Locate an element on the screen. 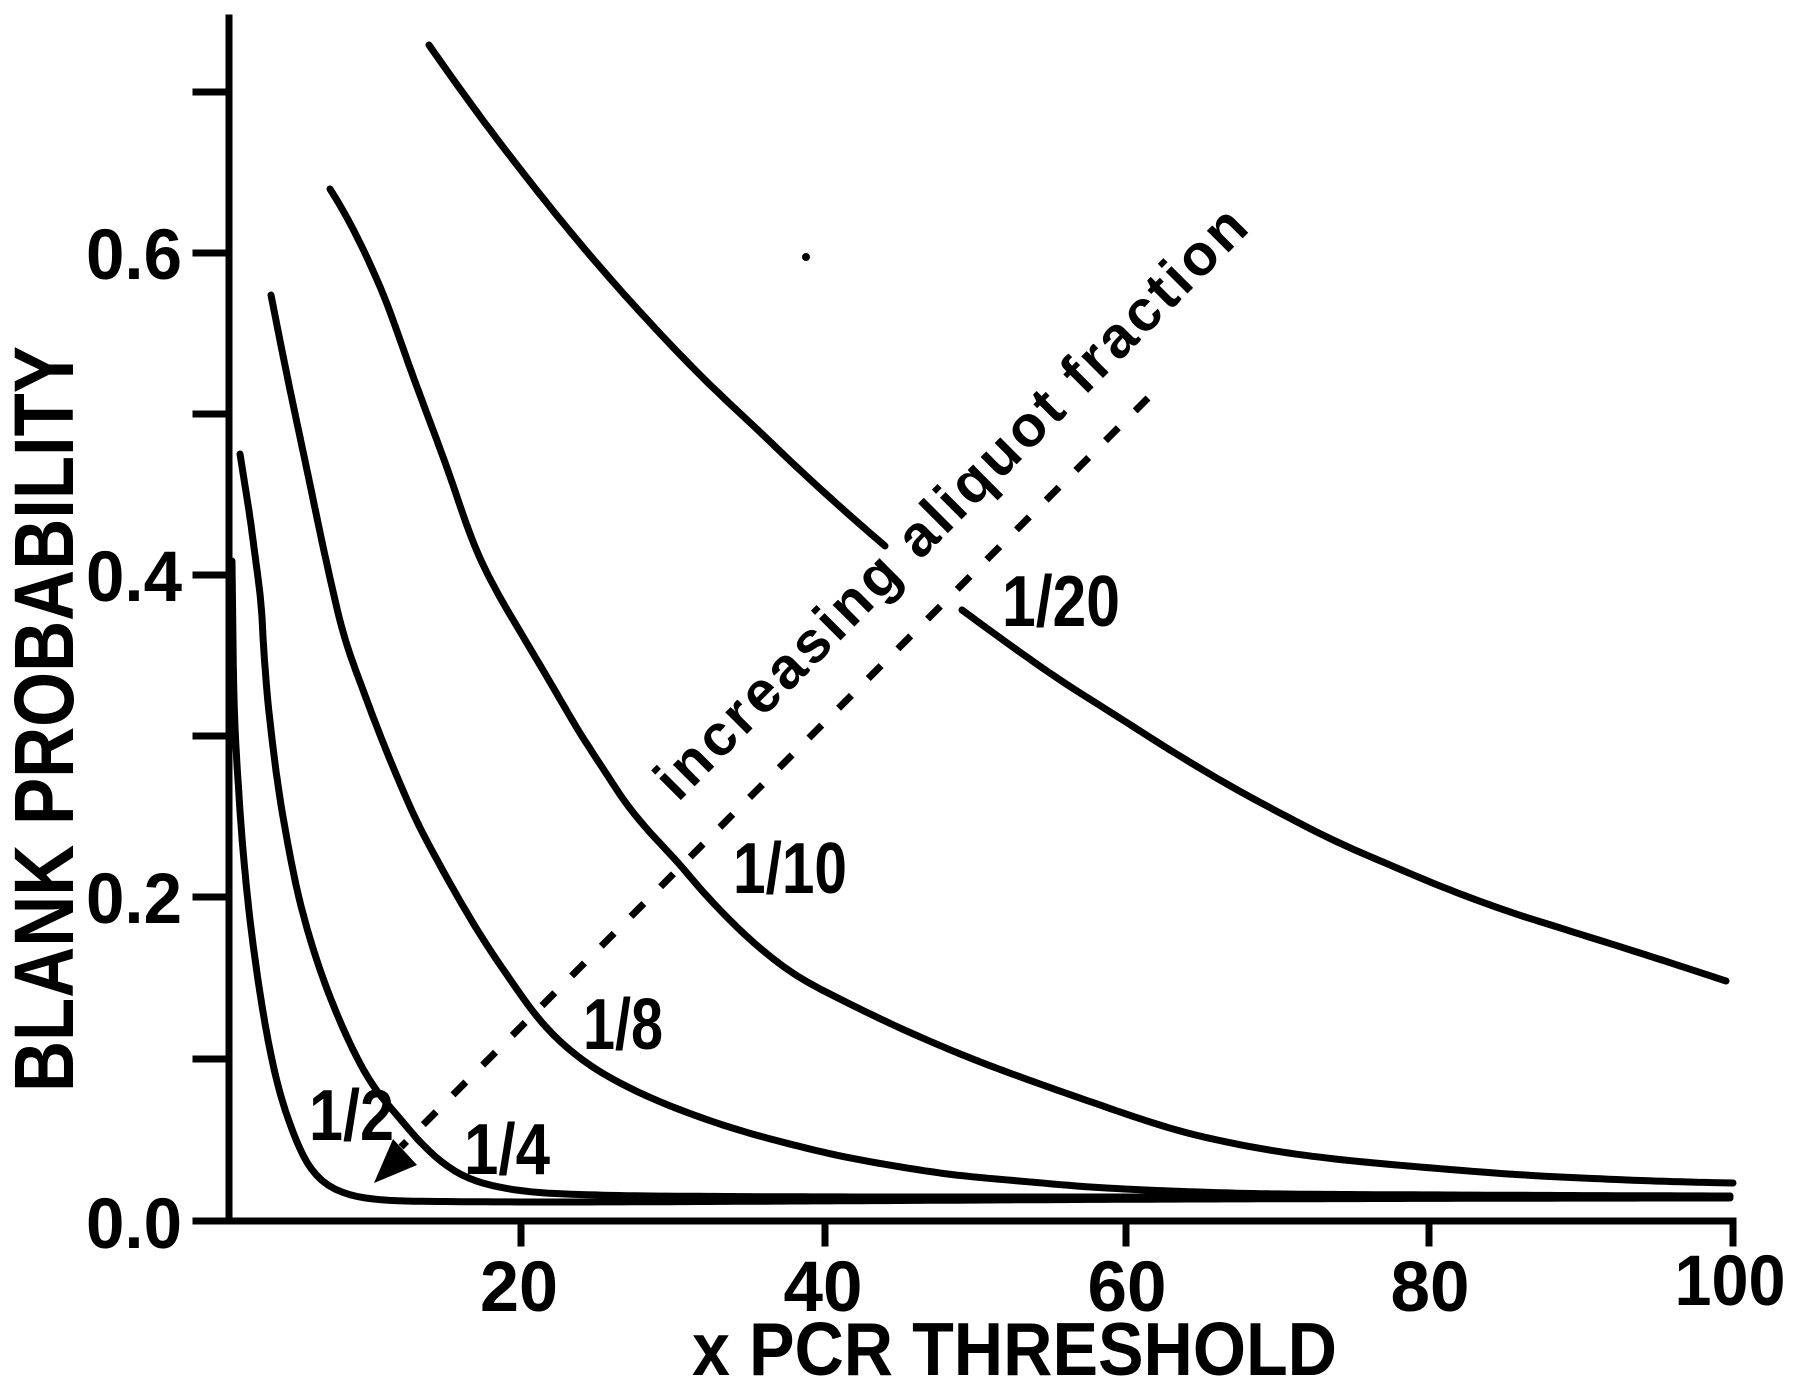 The image size is (1800, 1395). svg-text: 1/4 is located at coordinates (507, 1150).